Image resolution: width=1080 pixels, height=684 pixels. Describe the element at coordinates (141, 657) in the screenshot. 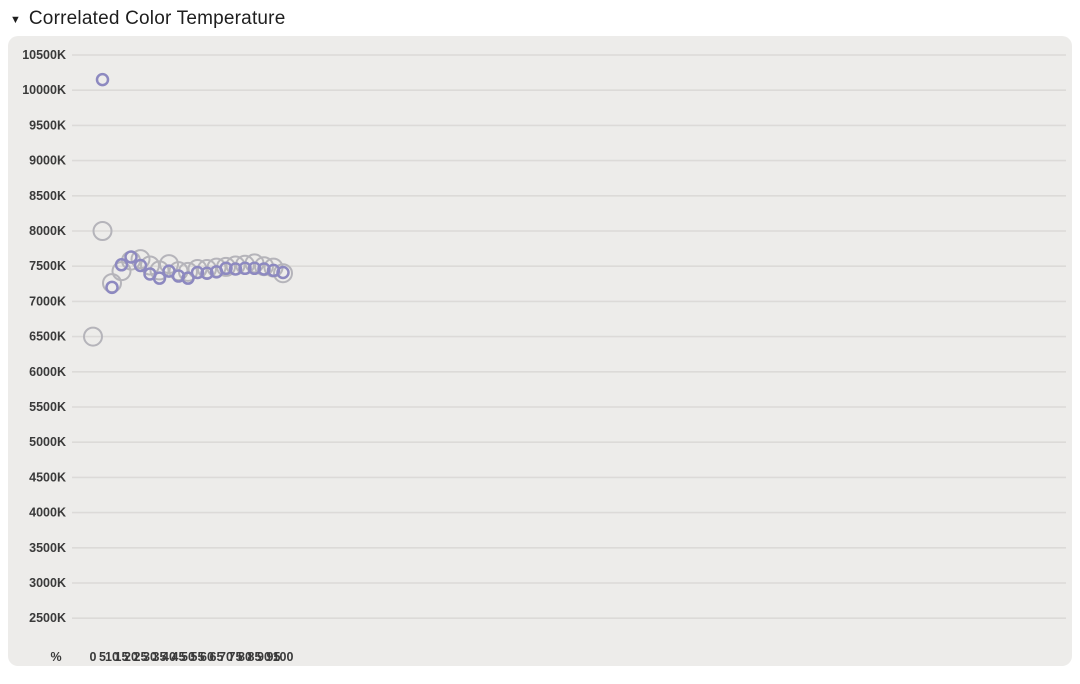

I see `x-tick-label: 25` at that location.